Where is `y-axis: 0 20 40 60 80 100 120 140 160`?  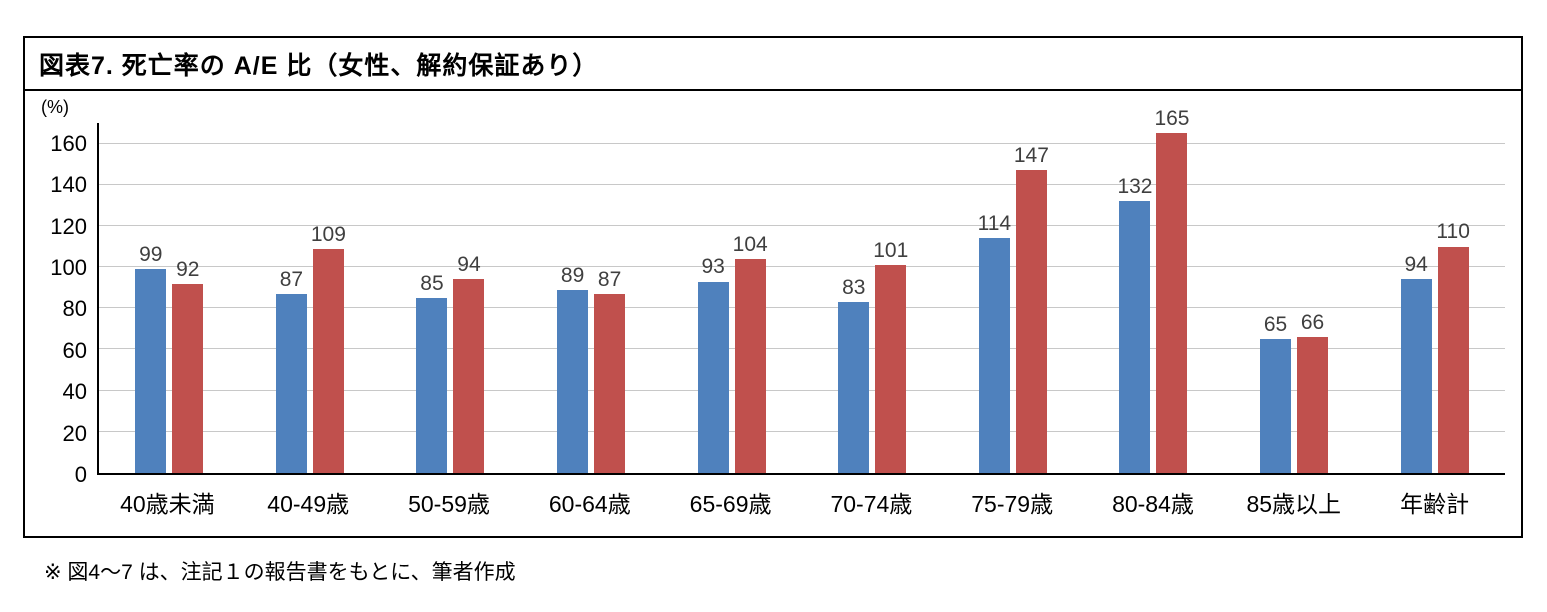 y-axis: 0 20 40 60 80 100 120 140 160 is located at coordinates (66, 305).